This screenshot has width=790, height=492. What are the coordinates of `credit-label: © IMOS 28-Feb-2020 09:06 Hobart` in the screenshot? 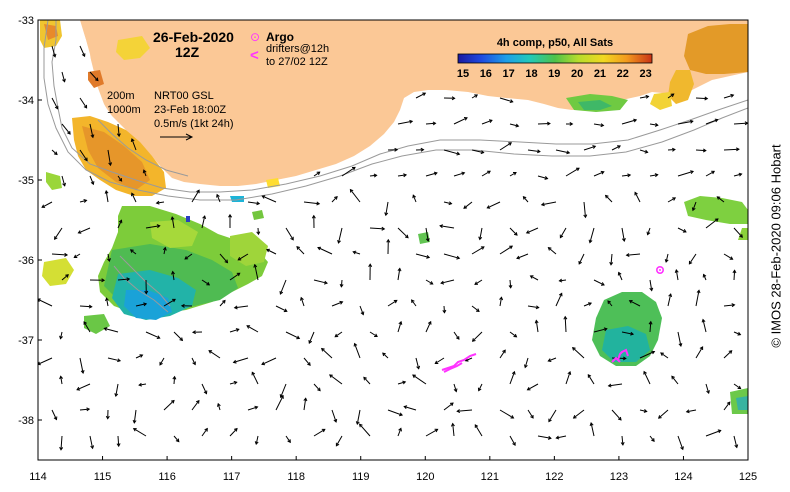 It's located at (776, 246).